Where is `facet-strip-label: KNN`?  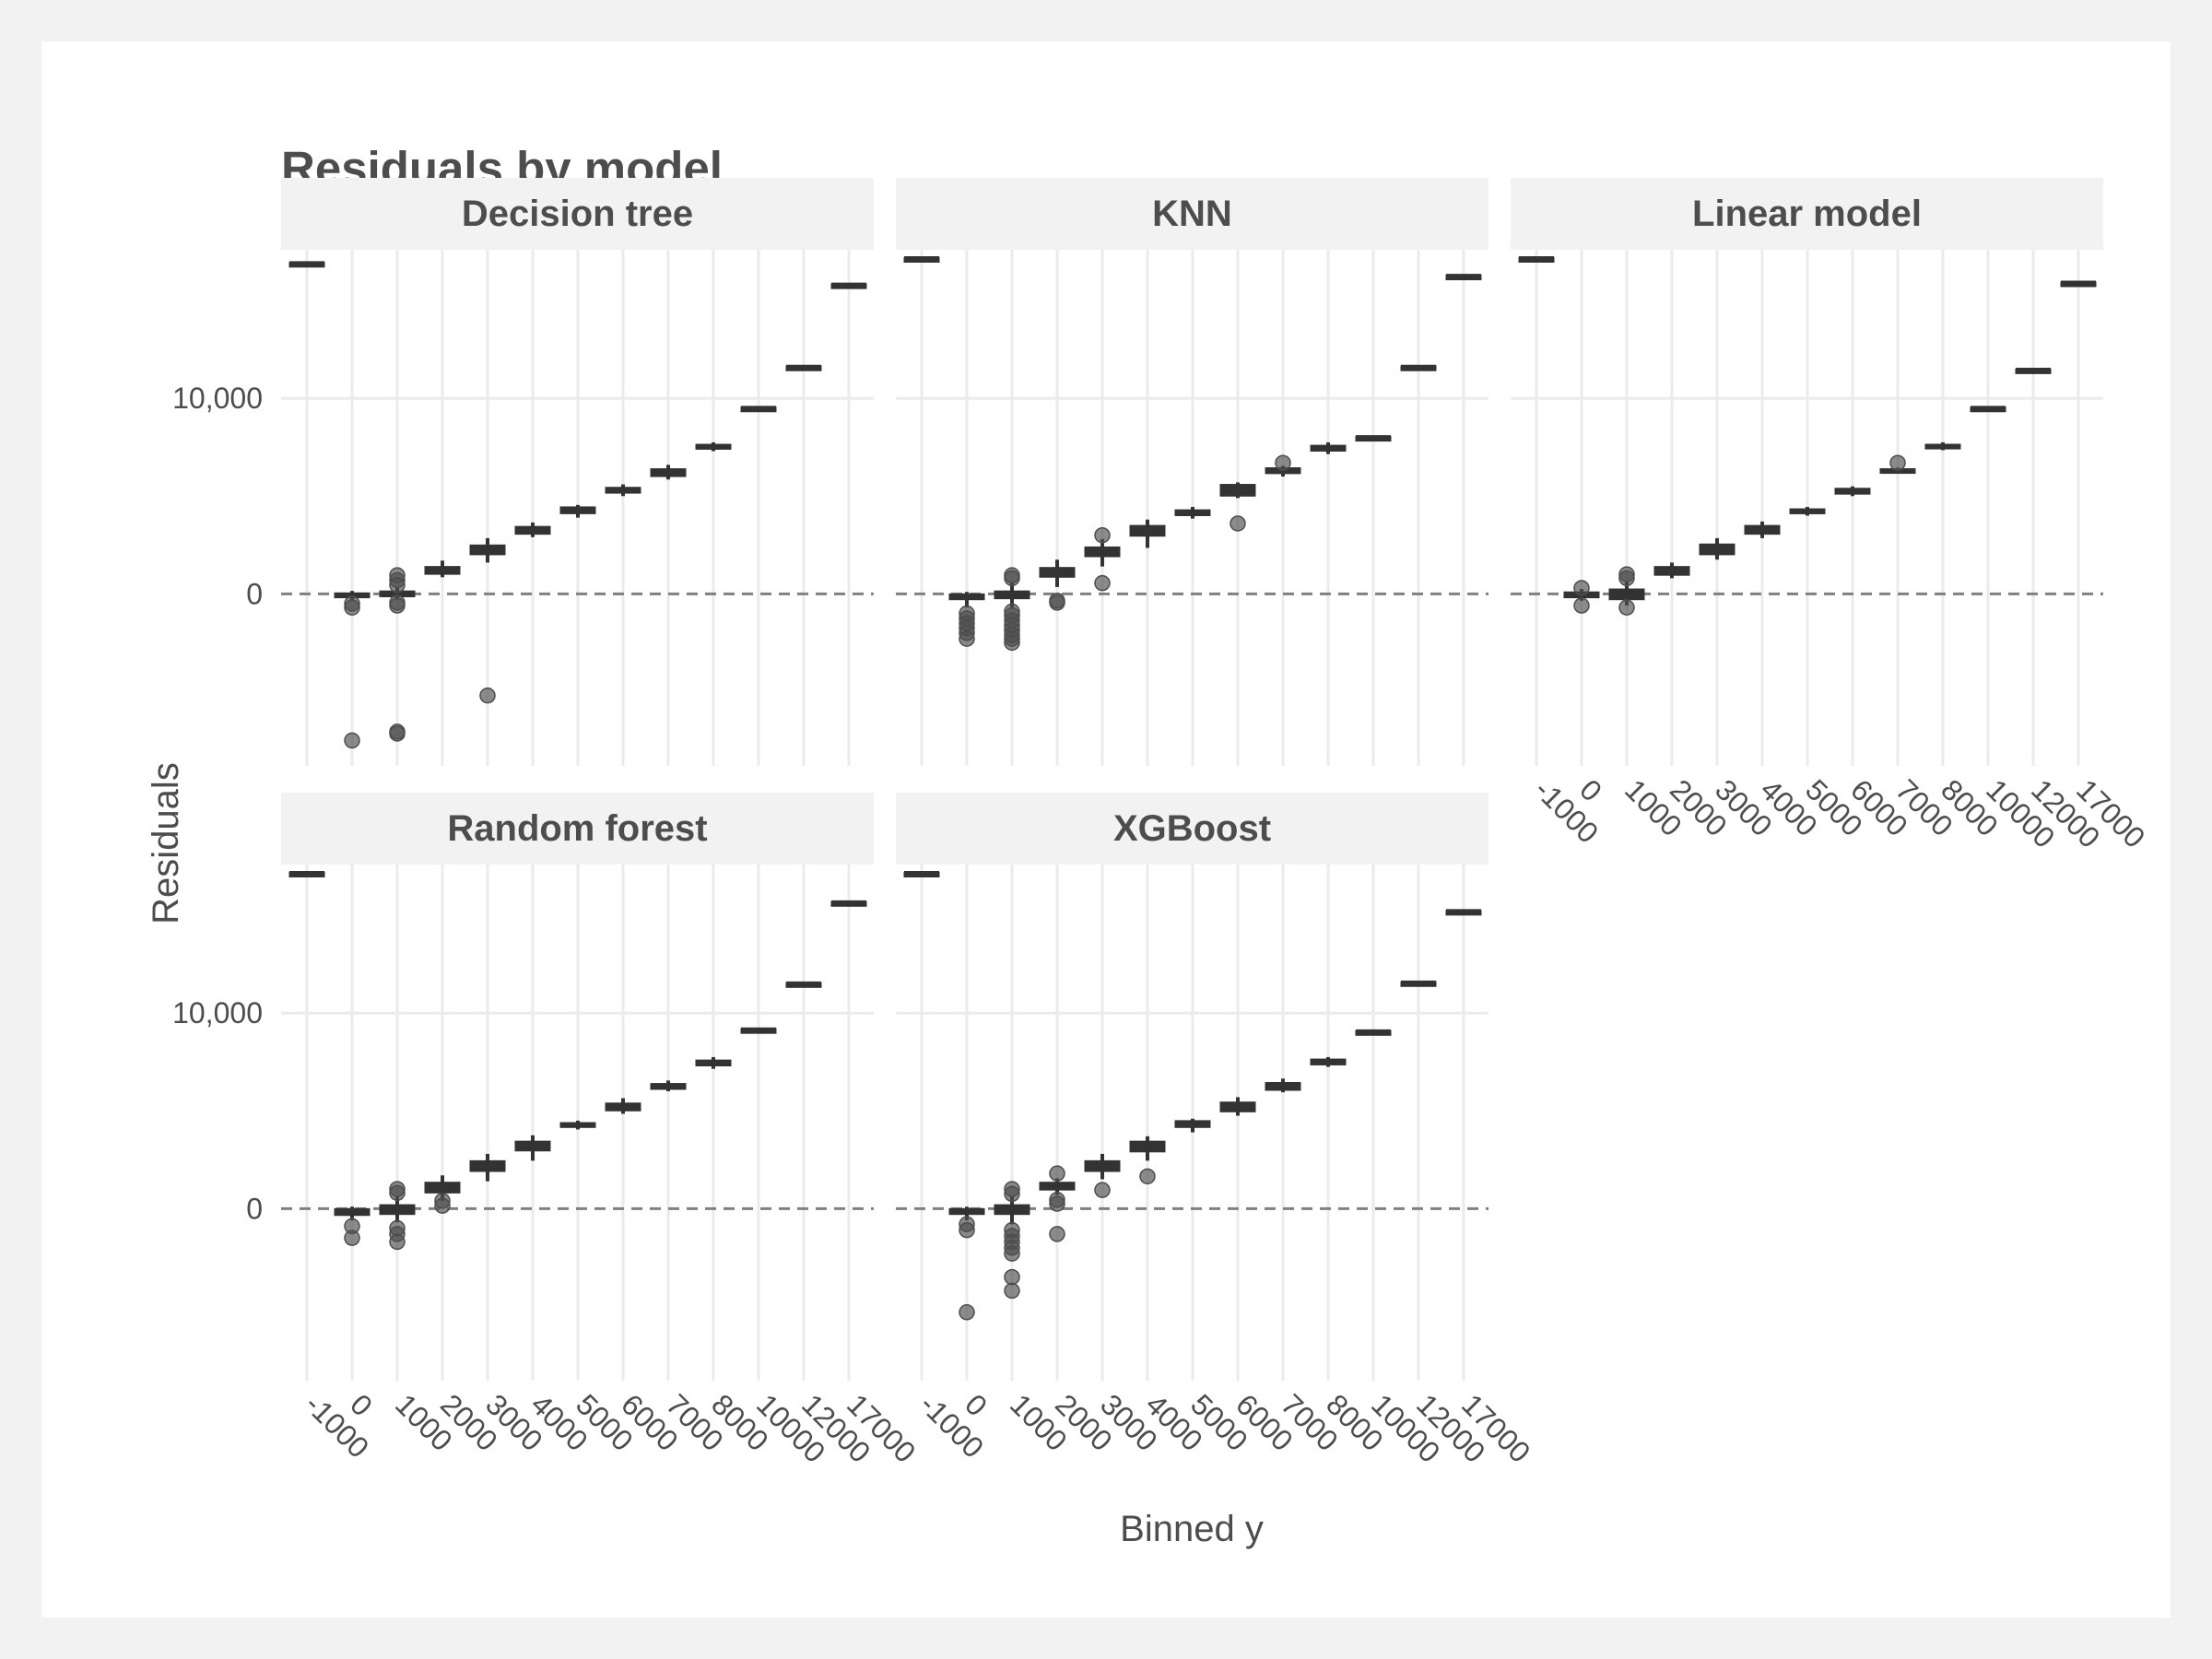
facet-strip-label: KNN is located at coordinates (1192, 214).